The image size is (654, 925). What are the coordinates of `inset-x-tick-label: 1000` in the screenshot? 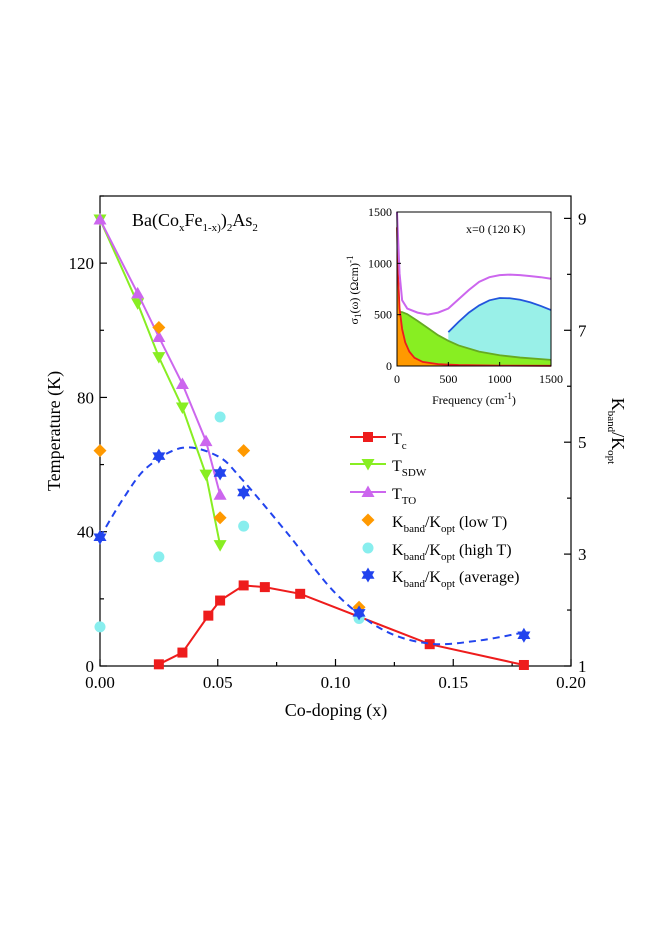 It's located at (500, 379).